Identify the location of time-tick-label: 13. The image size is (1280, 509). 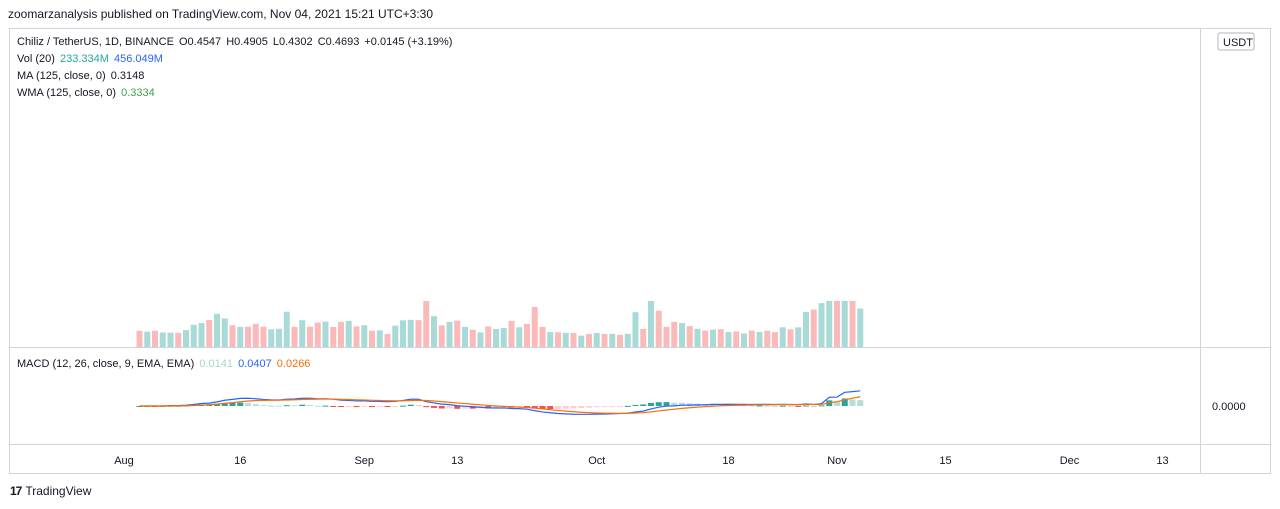
(457, 461).